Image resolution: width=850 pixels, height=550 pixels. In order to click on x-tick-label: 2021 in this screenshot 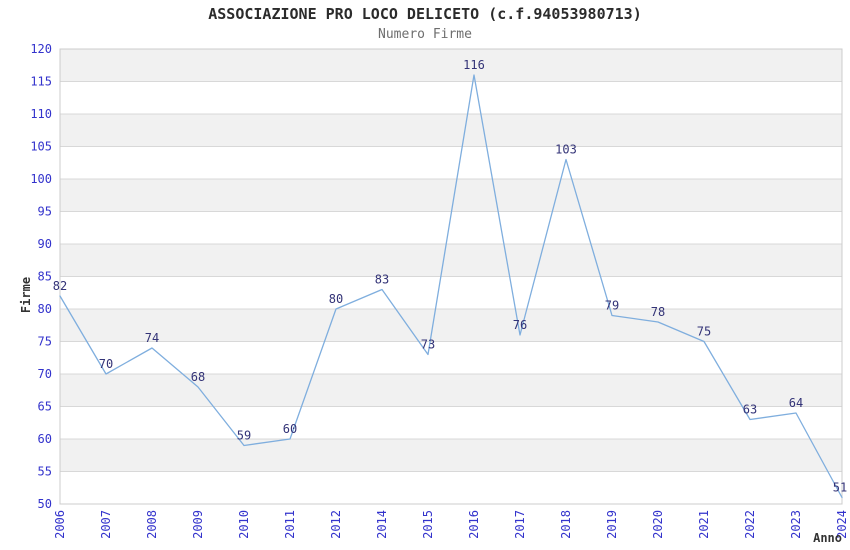, I will do `click(704, 524)`.